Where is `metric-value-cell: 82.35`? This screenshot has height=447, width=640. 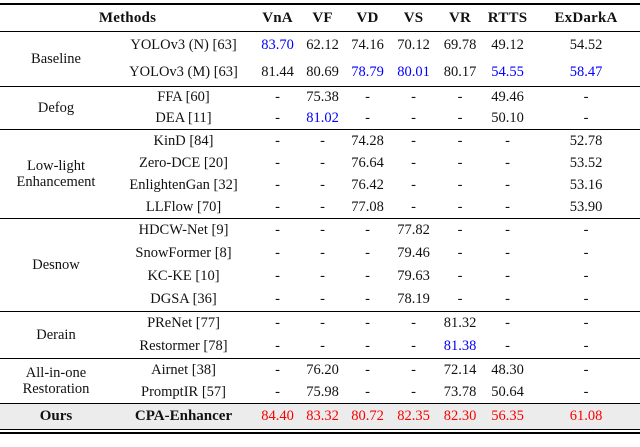
metric-value-cell: 82.35 is located at coordinates (414, 416).